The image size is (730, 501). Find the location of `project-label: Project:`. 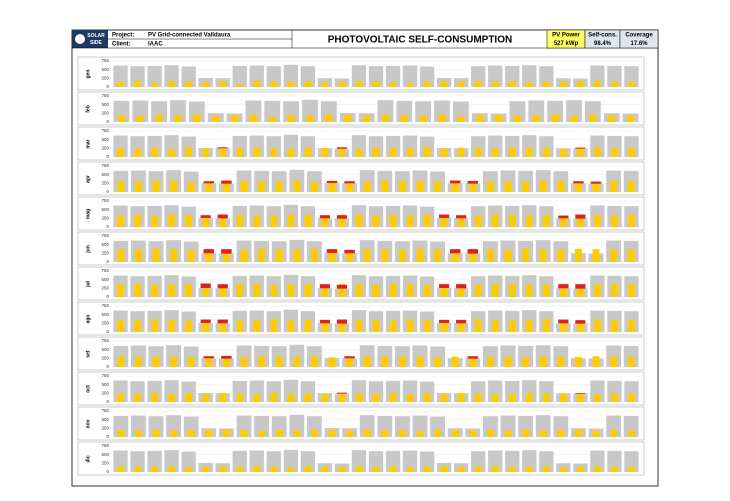

project-label: Project: is located at coordinates (123, 36).